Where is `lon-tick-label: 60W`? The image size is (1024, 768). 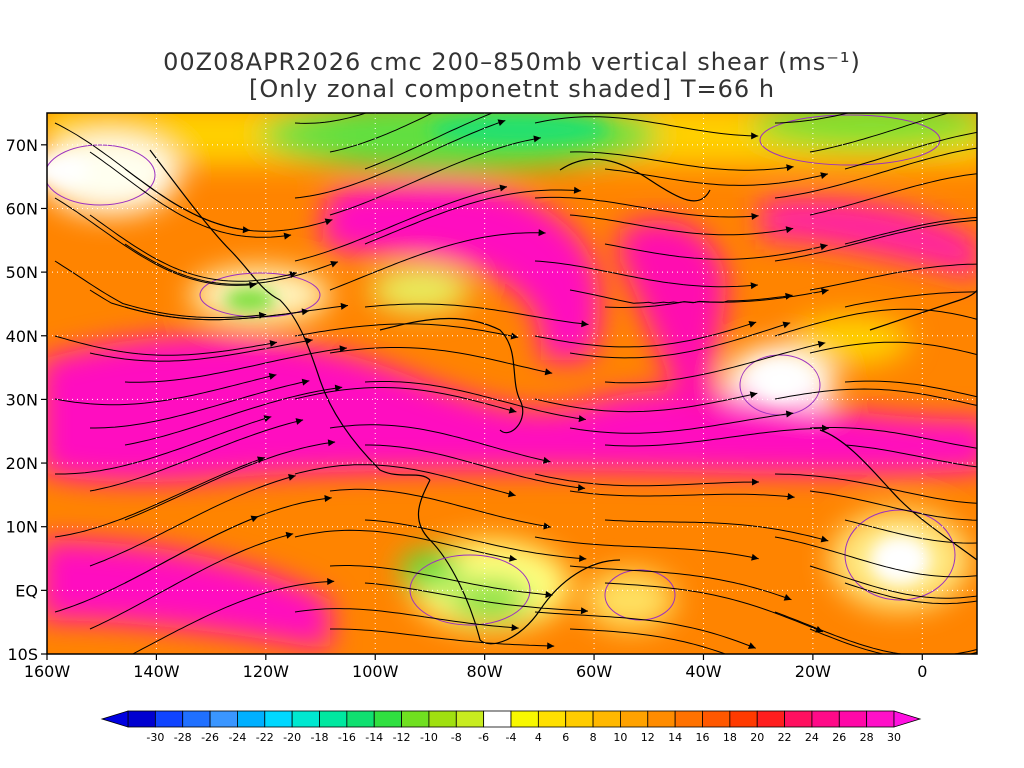 lon-tick-label: 60W is located at coordinates (594, 671).